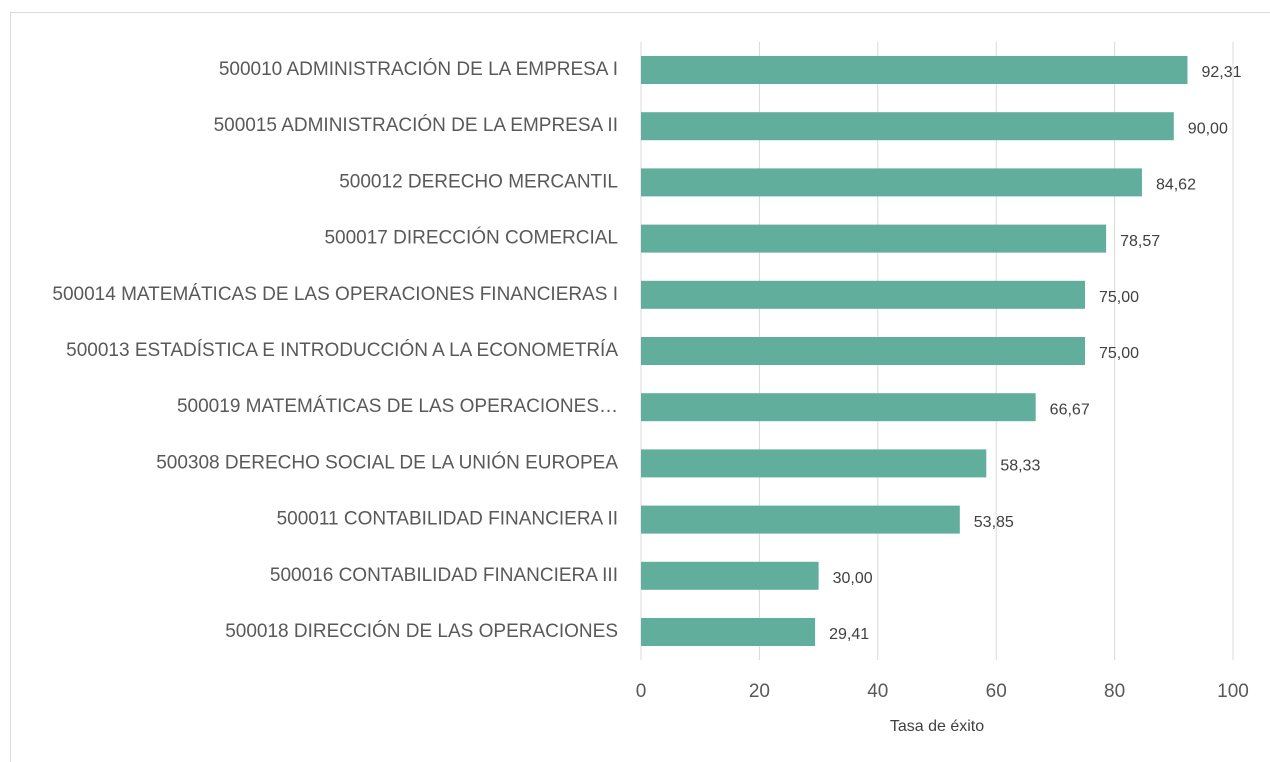 The height and width of the screenshot is (762, 1270). I want to click on value-label: 90,00, so click(1208, 128).